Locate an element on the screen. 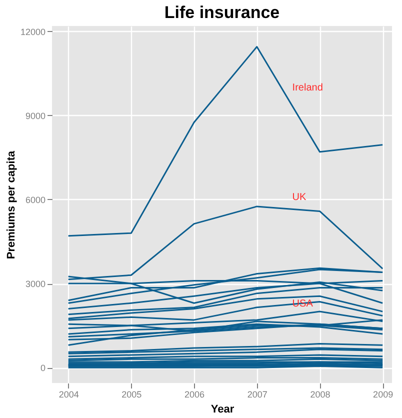  y-tick-label: 3000 is located at coordinates (35, 284).